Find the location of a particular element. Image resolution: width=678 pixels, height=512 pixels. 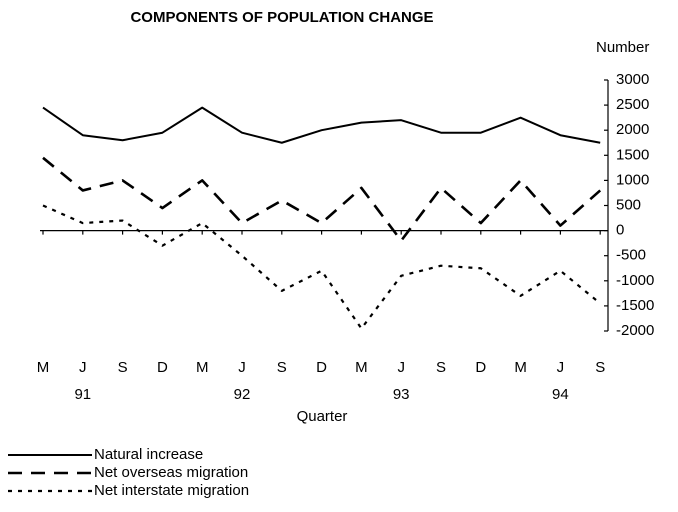

y-tick-label: 500 is located at coordinates (628, 204).